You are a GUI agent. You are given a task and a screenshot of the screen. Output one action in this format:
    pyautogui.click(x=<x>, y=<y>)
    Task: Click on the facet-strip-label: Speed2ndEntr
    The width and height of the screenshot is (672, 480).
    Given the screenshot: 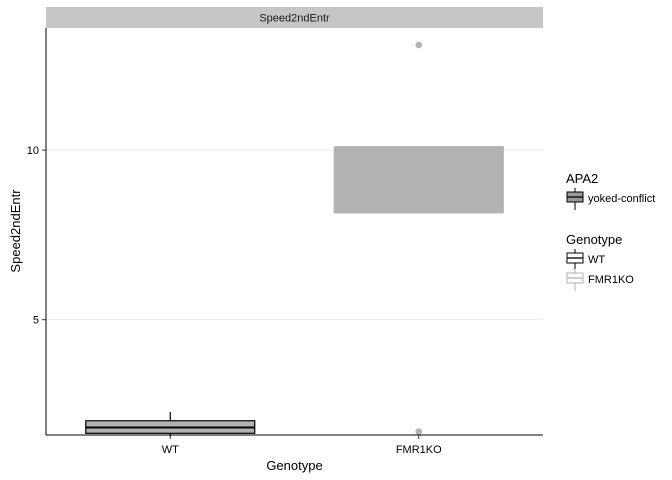 What is the action you would take?
    pyautogui.click(x=294, y=19)
    